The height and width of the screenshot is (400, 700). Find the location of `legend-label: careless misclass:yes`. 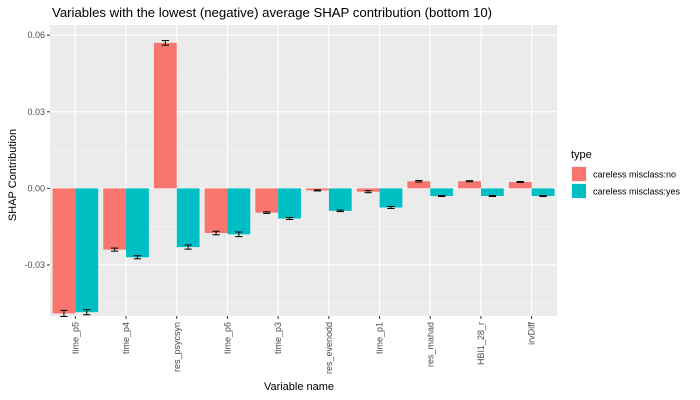

legend-label: careless misclass:yes is located at coordinates (637, 192).